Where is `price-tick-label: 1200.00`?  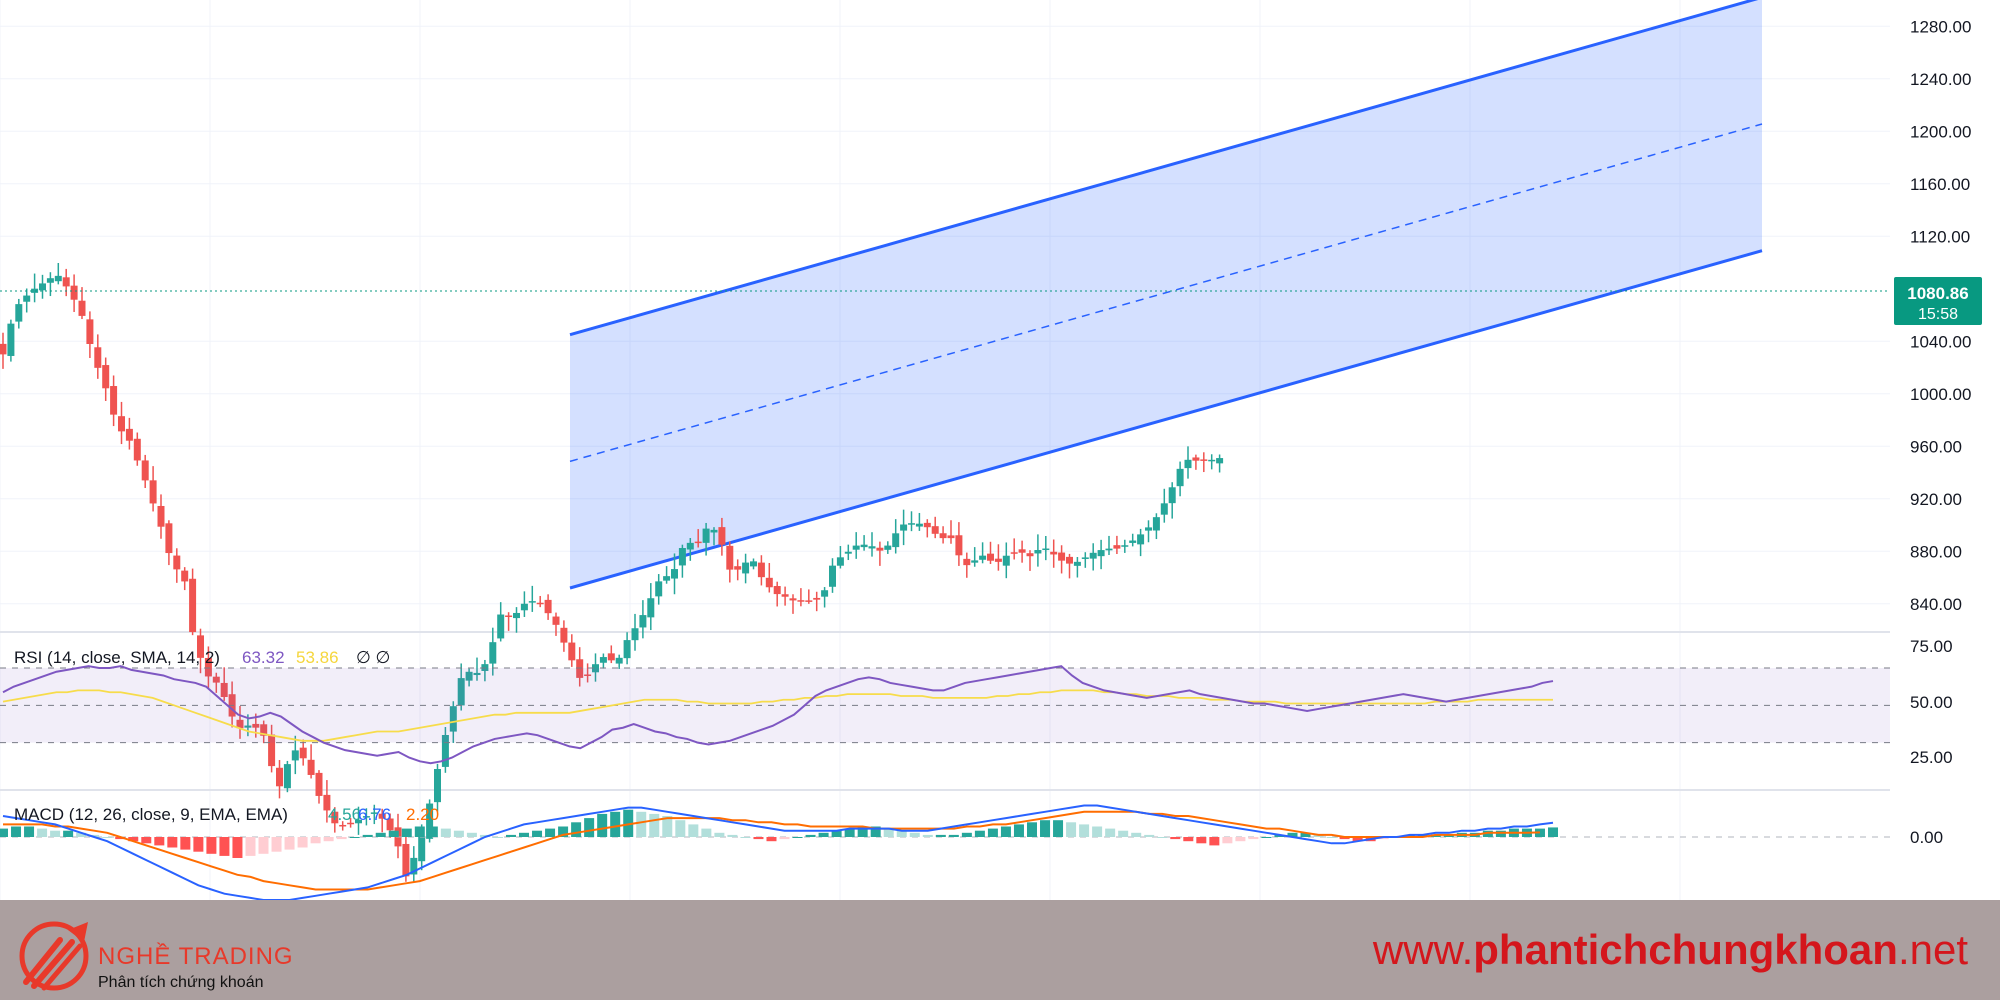
price-tick-label: 1200.00 is located at coordinates (1940, 131).